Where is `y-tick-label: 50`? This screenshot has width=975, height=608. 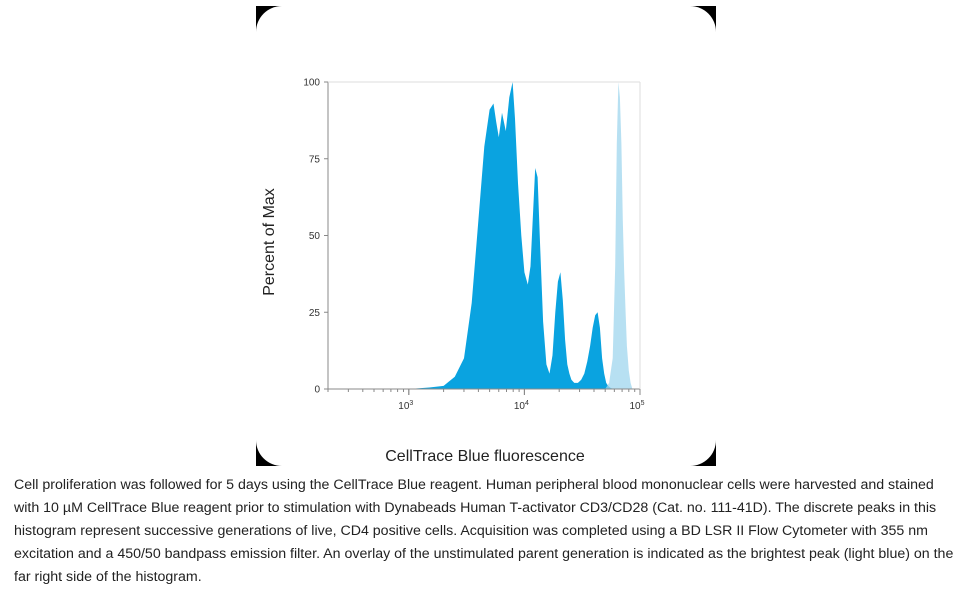 y-tick-label: 50 is located at coordinates (315, 236).